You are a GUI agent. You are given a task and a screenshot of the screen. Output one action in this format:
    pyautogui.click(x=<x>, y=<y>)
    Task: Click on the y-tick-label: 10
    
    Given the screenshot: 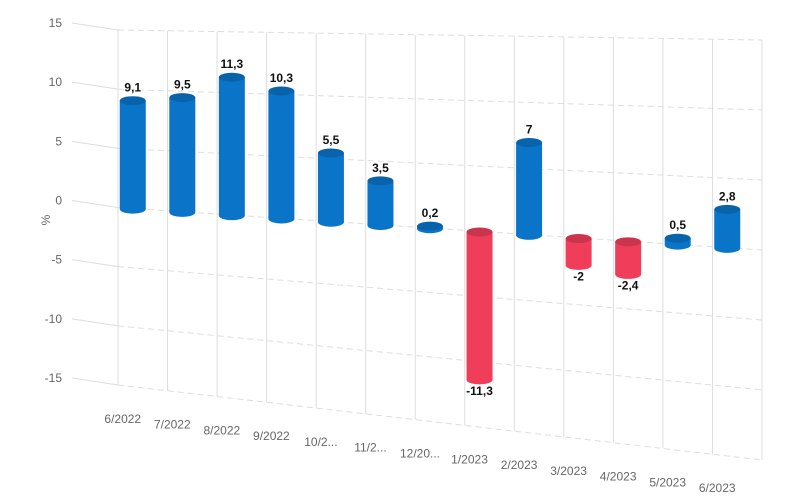 What is the action you would take?
    pyautogui.click(x=56, y=82)
    